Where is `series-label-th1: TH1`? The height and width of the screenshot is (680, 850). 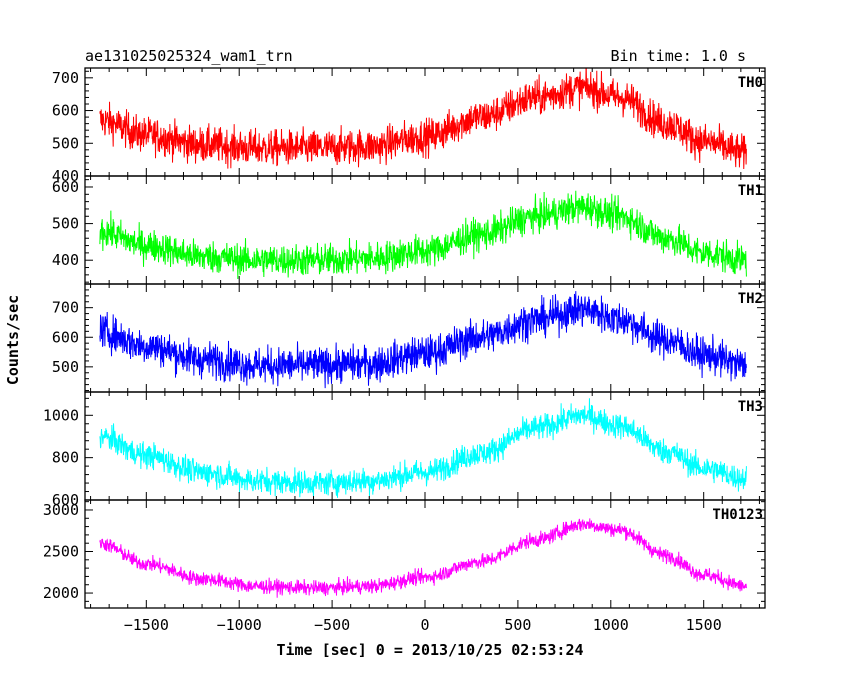 series-label-th1: TH1 is located at coordinates (750, 191).